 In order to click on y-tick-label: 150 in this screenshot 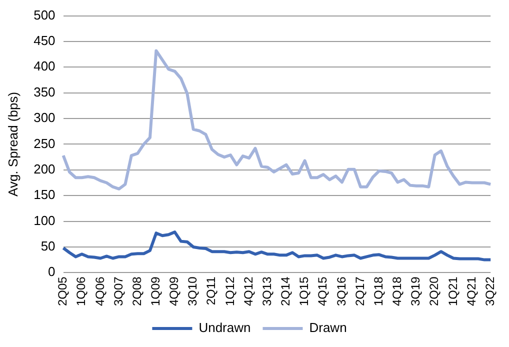, I will do `click(45, 194)`.